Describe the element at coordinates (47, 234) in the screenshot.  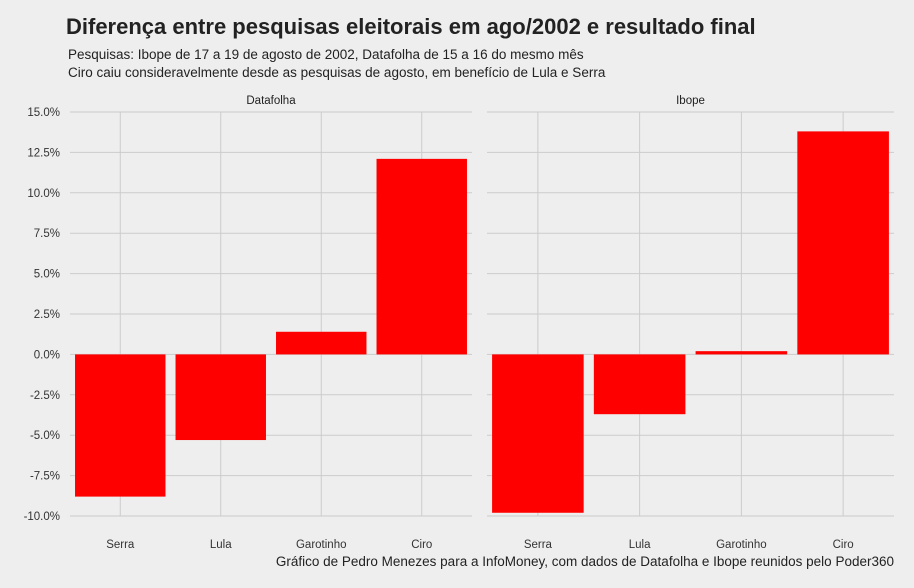
I see `y-tick-label: 7.5%` at that location.